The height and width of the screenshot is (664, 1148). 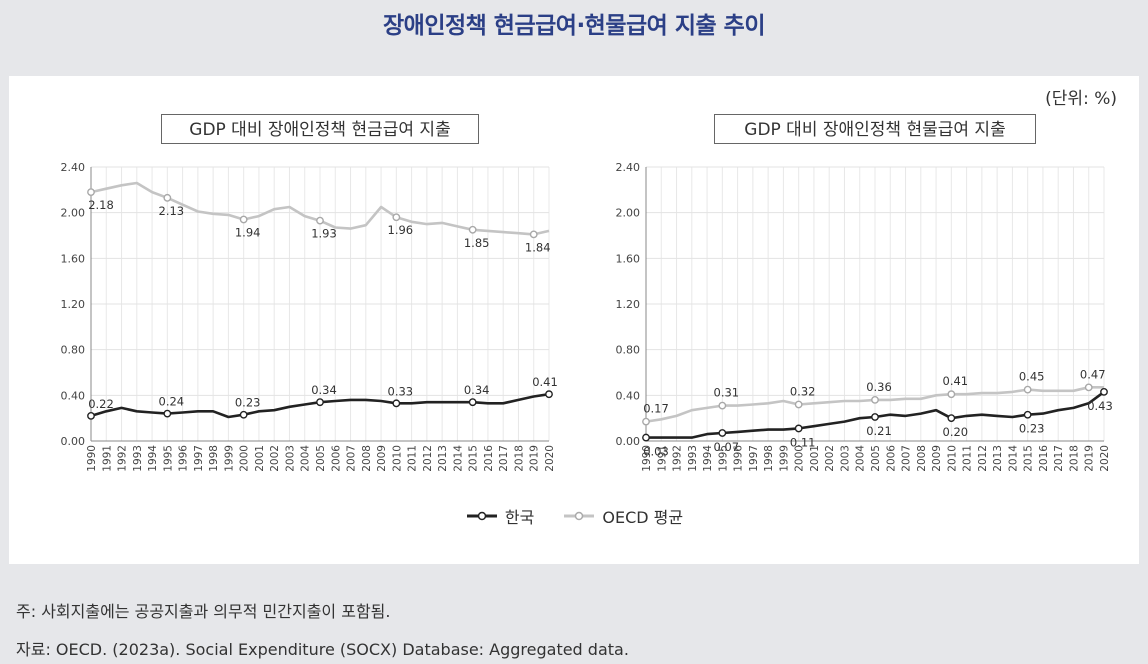 I want to click on data-label-oecd: 1.84, so click(x=538, y=247).